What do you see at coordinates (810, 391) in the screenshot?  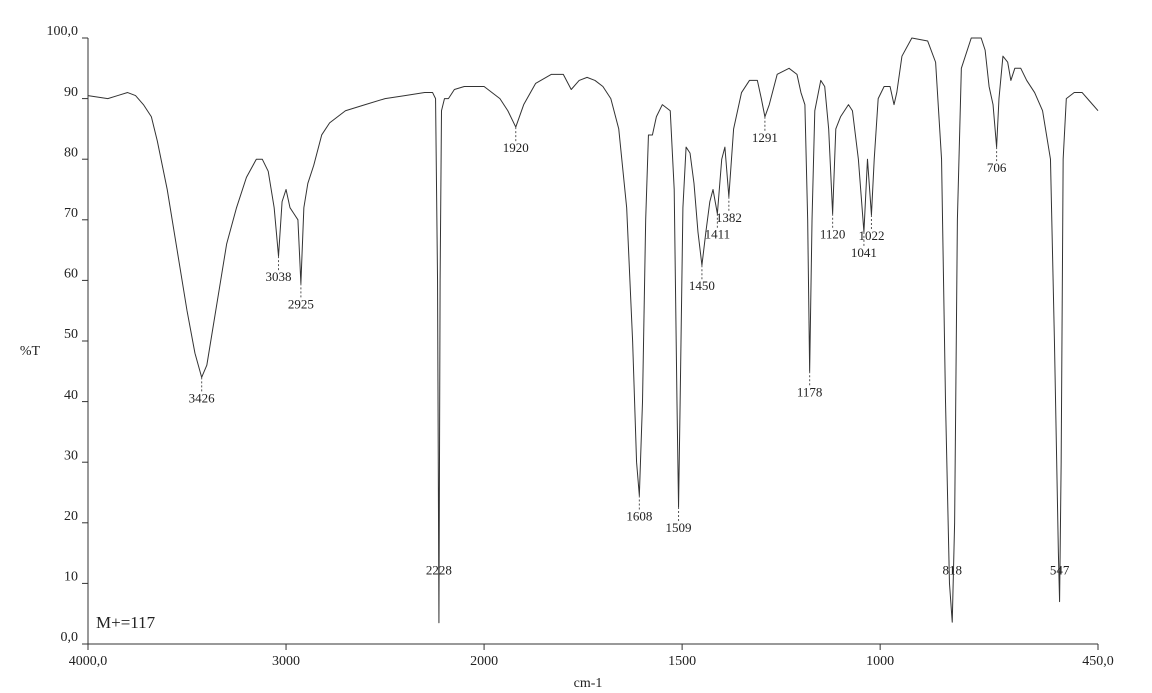 I see `peak-label: 1178` at bounding box center [810, 391].